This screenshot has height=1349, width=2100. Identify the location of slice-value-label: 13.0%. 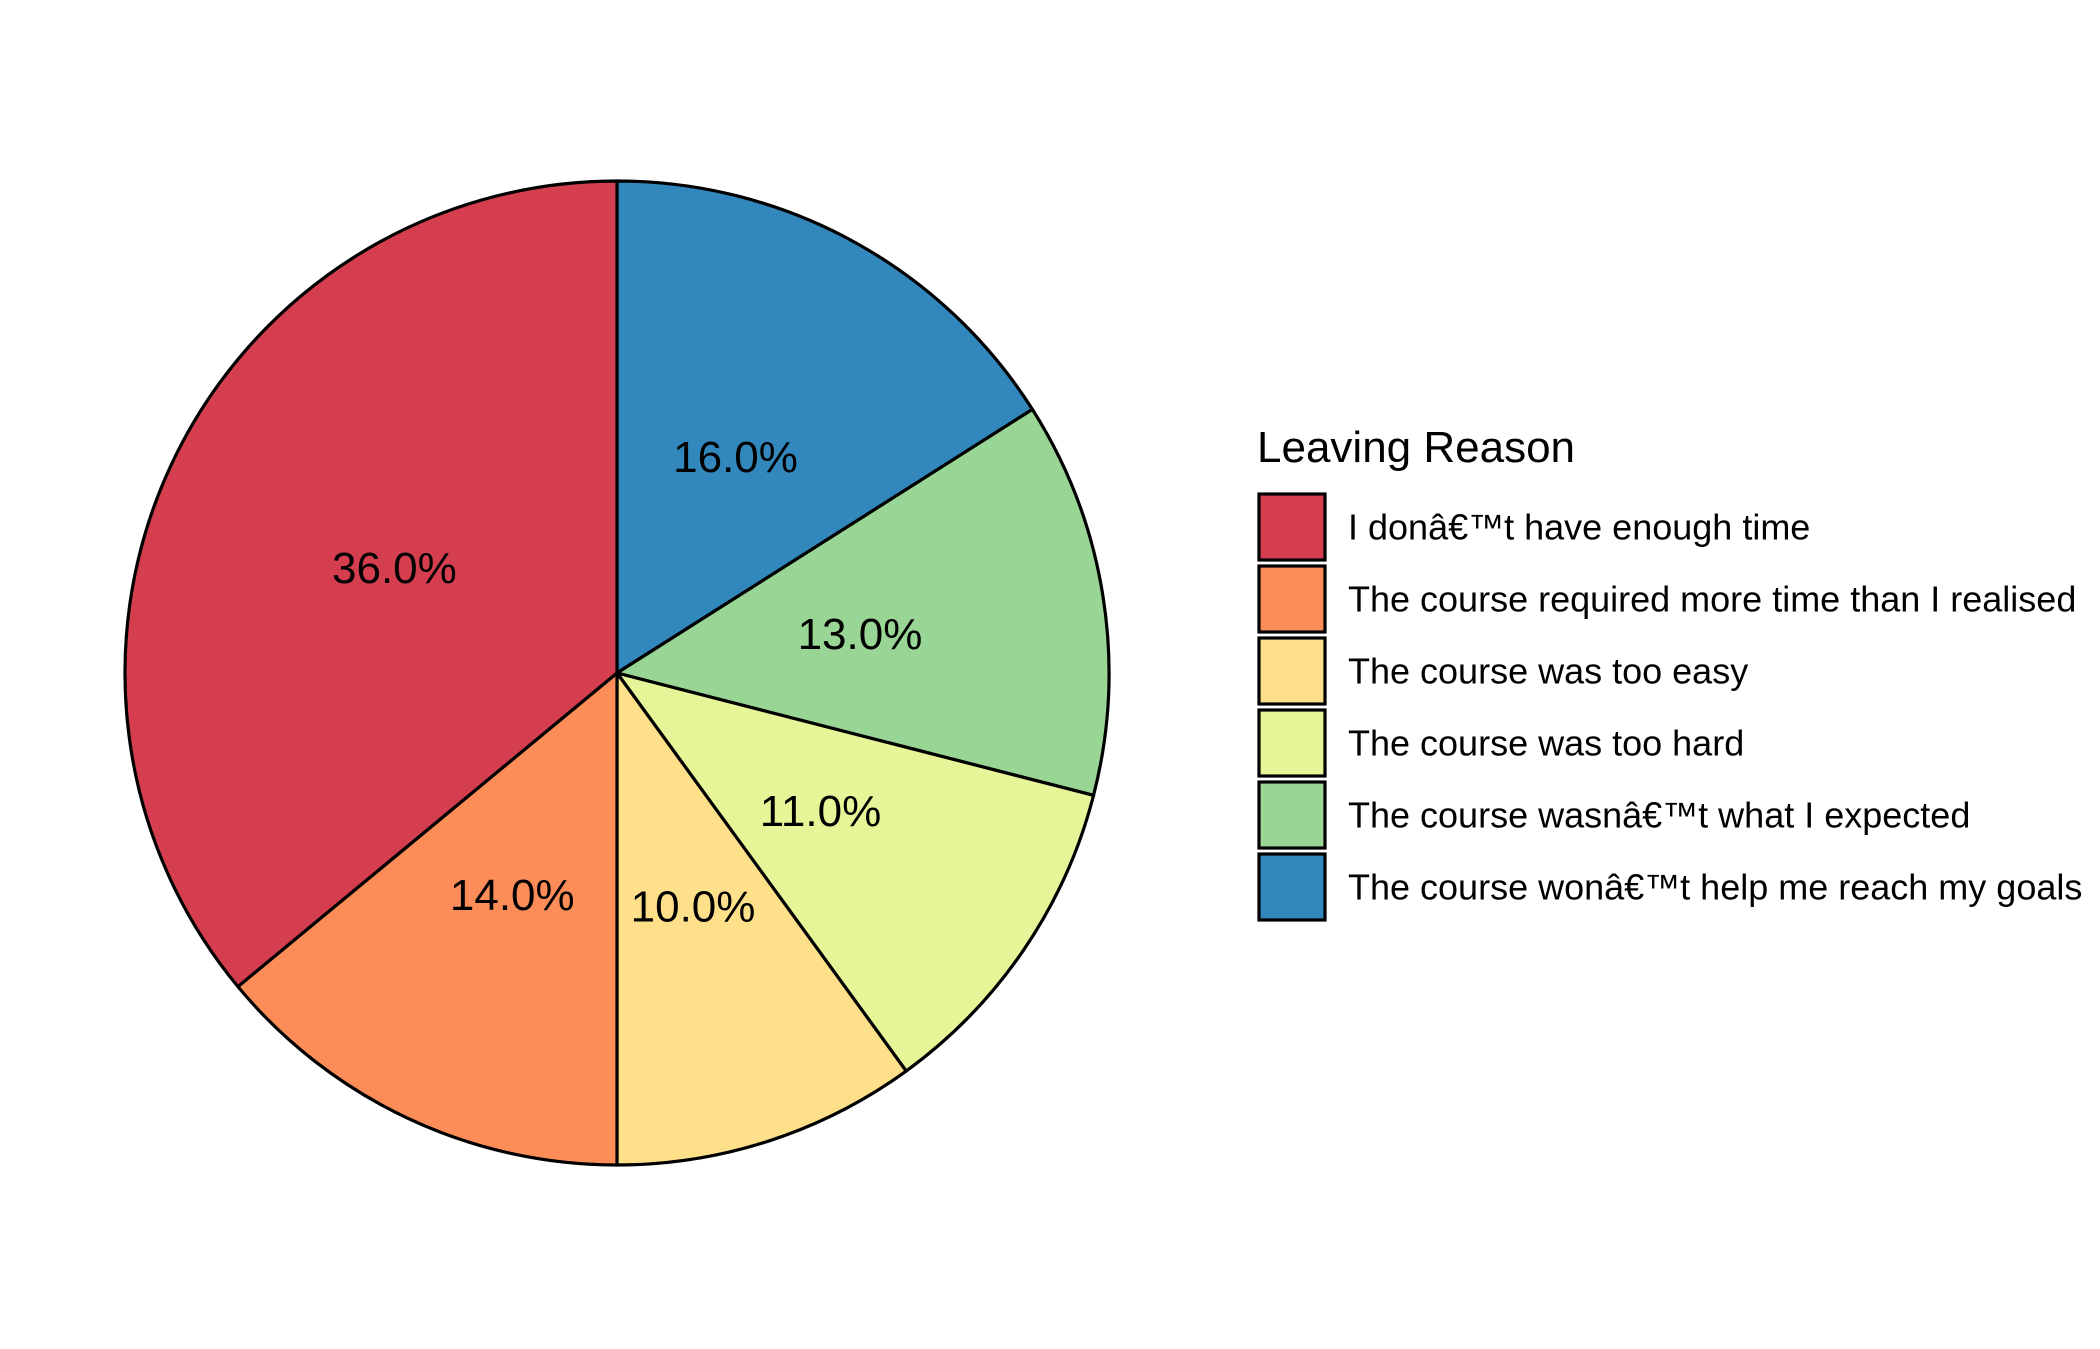
(860, 634).